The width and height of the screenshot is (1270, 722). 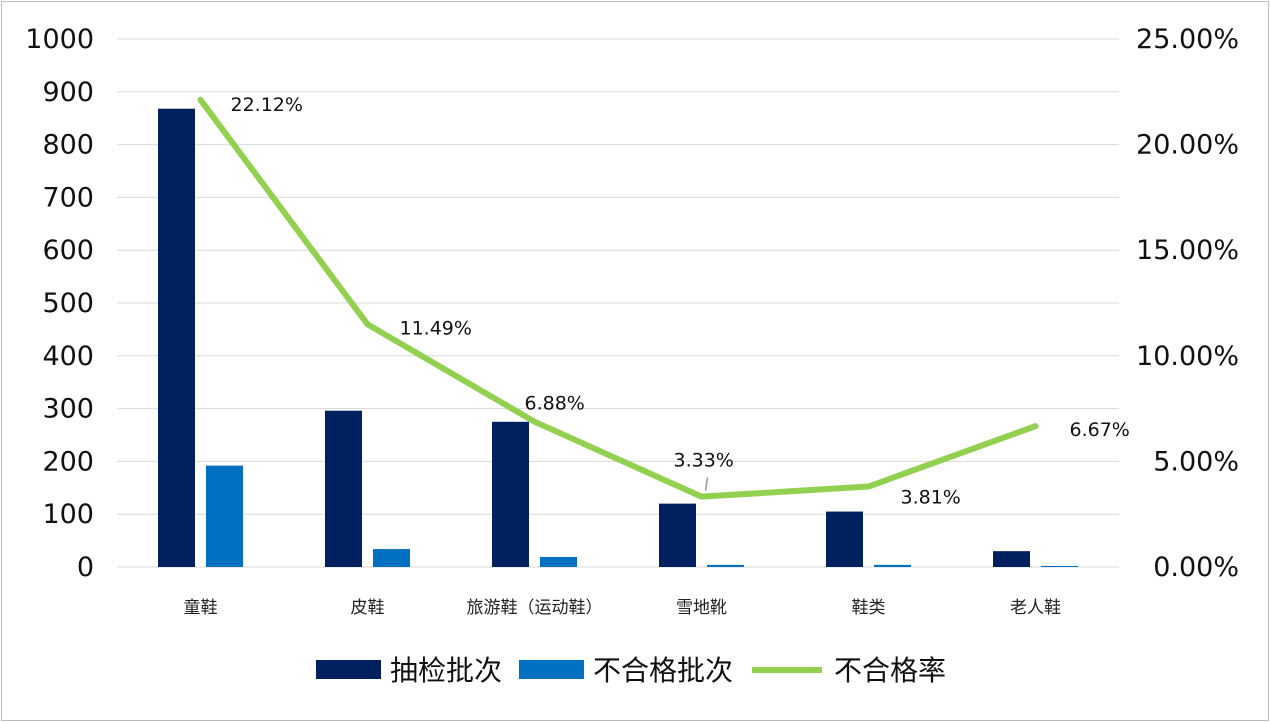 What do you see at coordinates (68, 356) in the screenshot?
I see `y-tick-label: 400` at bounding box center [68, 356].